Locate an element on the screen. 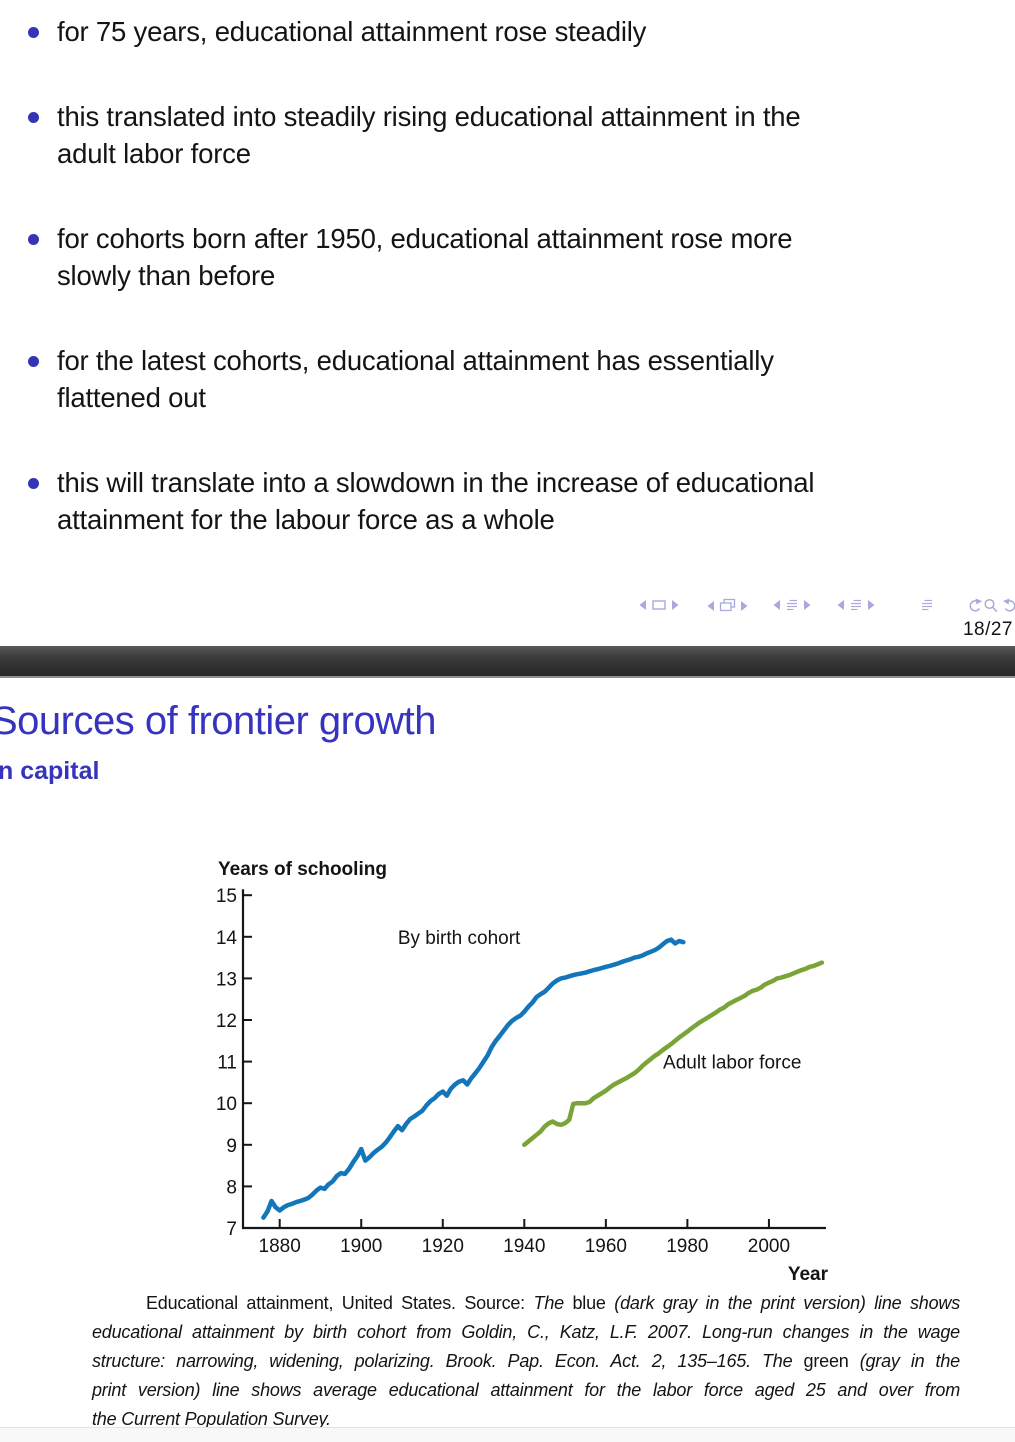 This screenshot has width=1015, height=1442. y-tick-label: 8 is located at coordinates (231, 1187).